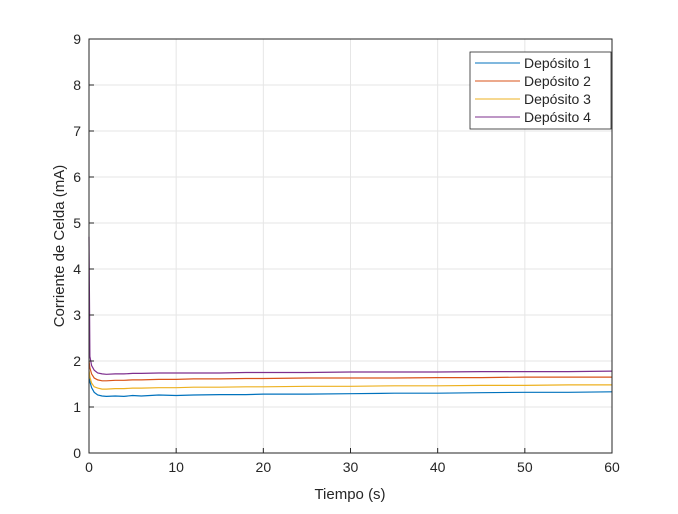 The image size is (678, 514). I want to click on x-tick-label: 0, so click(89, 467).